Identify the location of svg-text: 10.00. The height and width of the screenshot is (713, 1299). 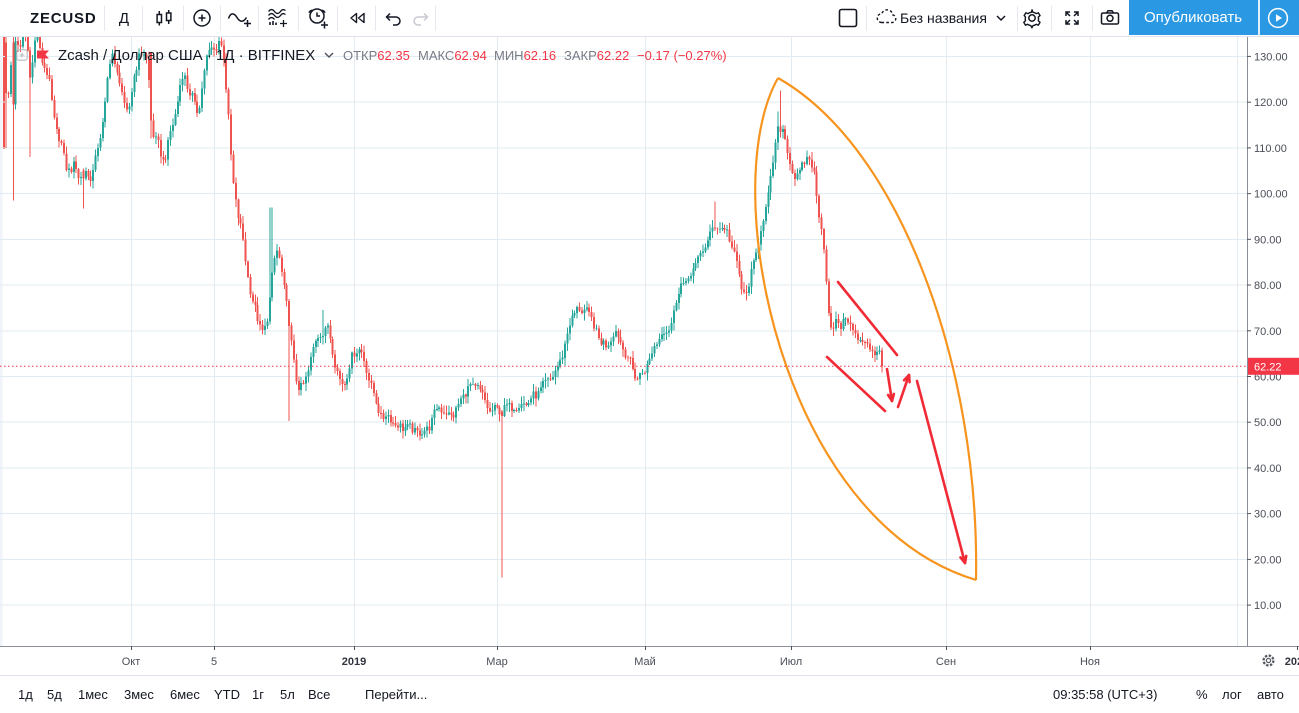
(1268, 606).